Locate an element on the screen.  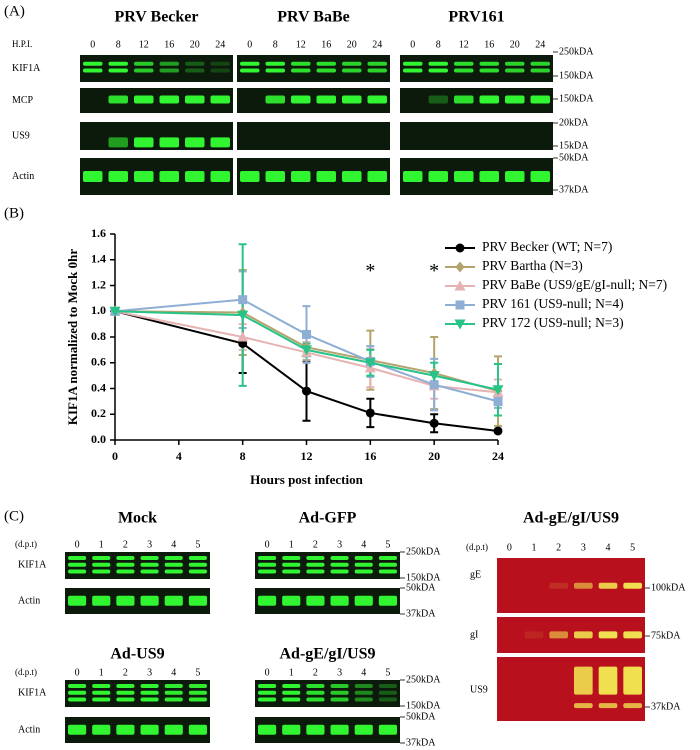
lane-label: 20 is located at coordinates (352, 44).